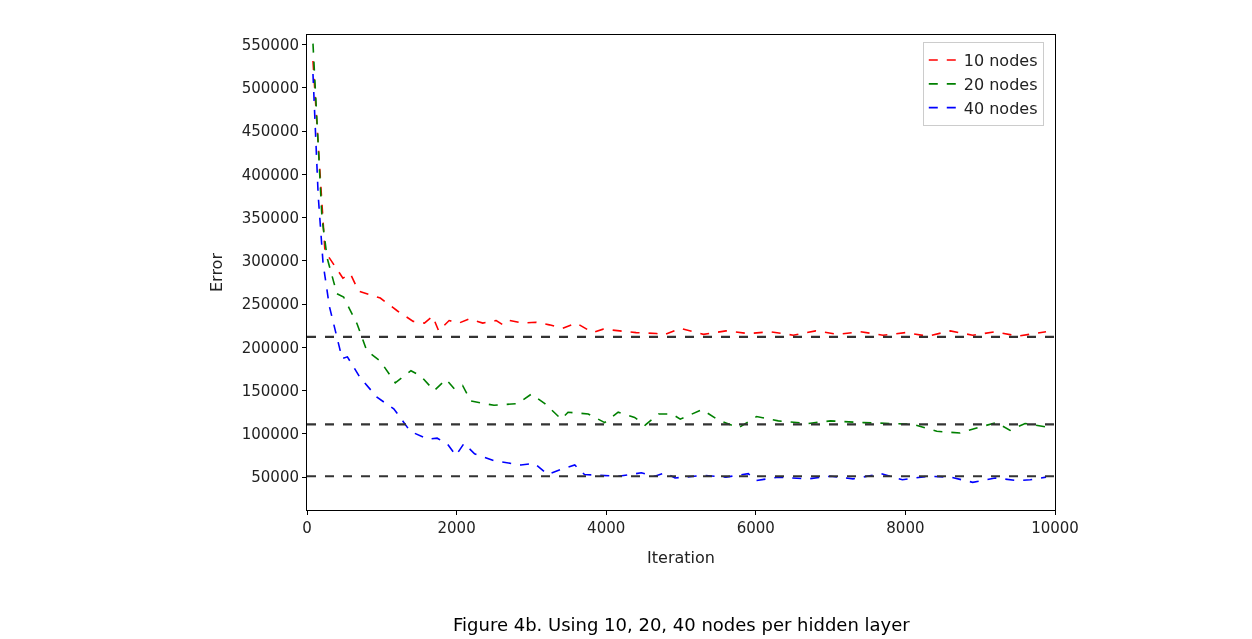 Image resolution: width=1252 pixels, height=639 pixels. I want to click on x-tick-label: 6000, so click(755, 528).